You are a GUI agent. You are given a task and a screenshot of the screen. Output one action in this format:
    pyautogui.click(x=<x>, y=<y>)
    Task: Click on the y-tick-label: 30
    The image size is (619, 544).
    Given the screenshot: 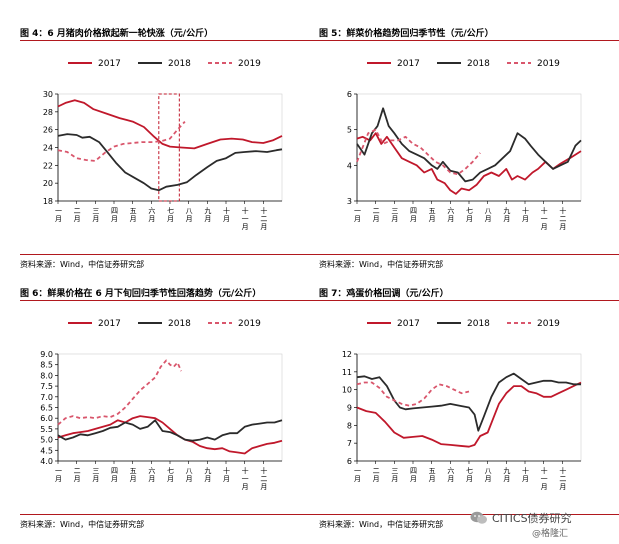 What is the action you would take?
    pyautogui.click(x=48, y=94)
    